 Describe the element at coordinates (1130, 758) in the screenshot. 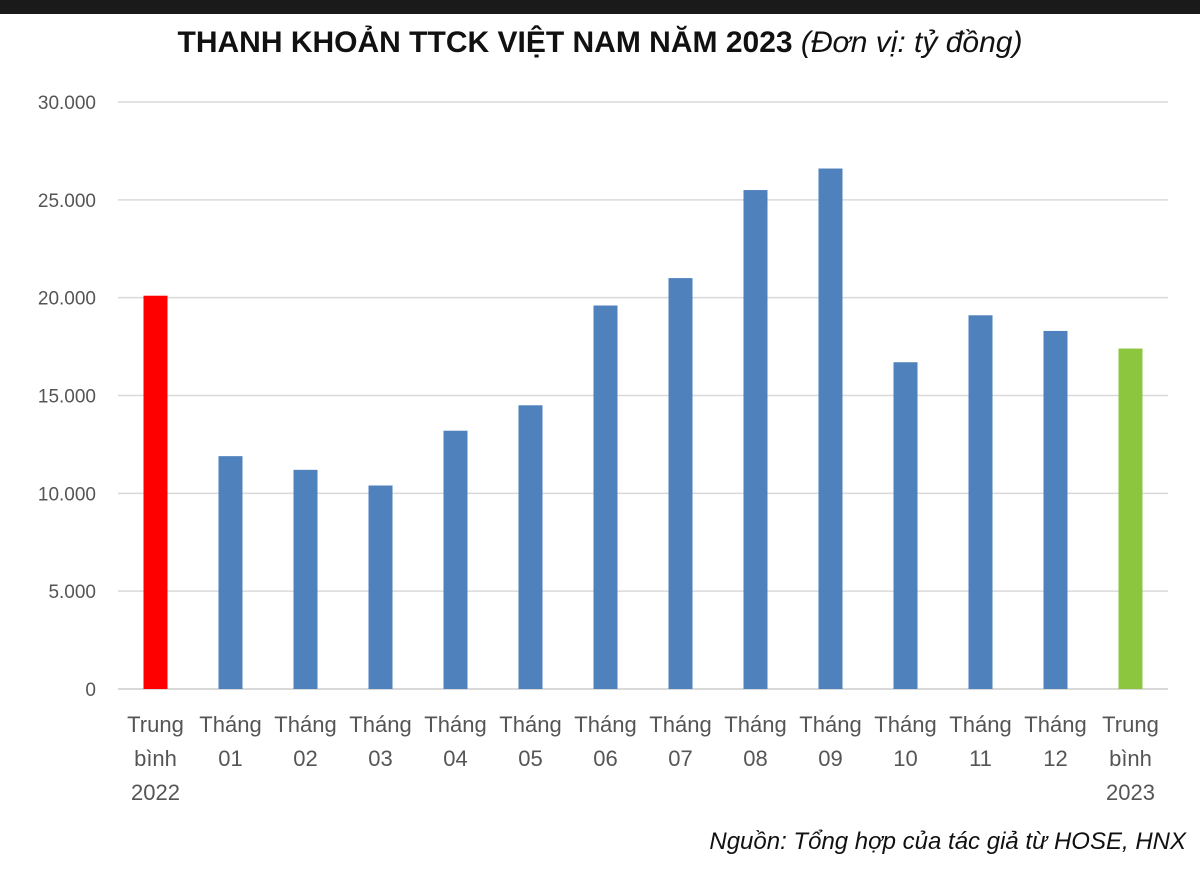

I see `x-tick-label: Trung bình 2023` at that location.